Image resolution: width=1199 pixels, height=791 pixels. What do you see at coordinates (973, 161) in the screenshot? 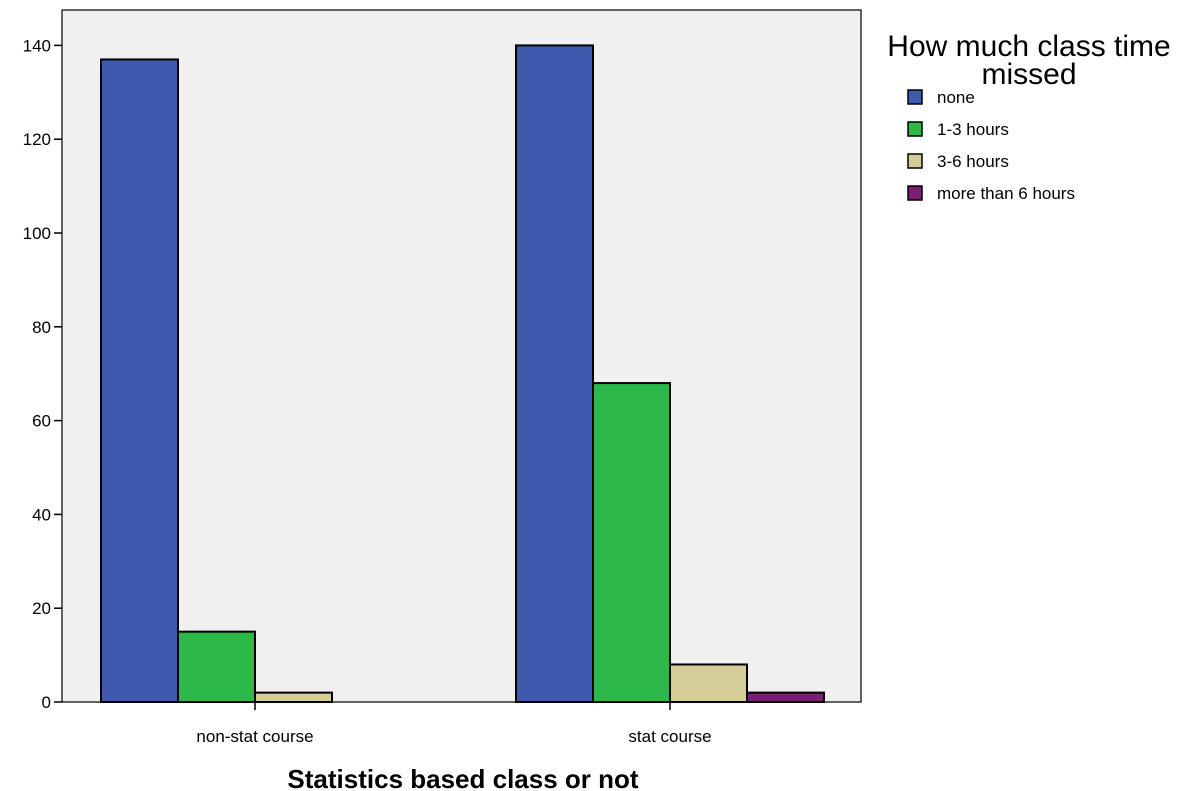
I see `legend-label: 3-6 hours` at bounding box center [973, 161].